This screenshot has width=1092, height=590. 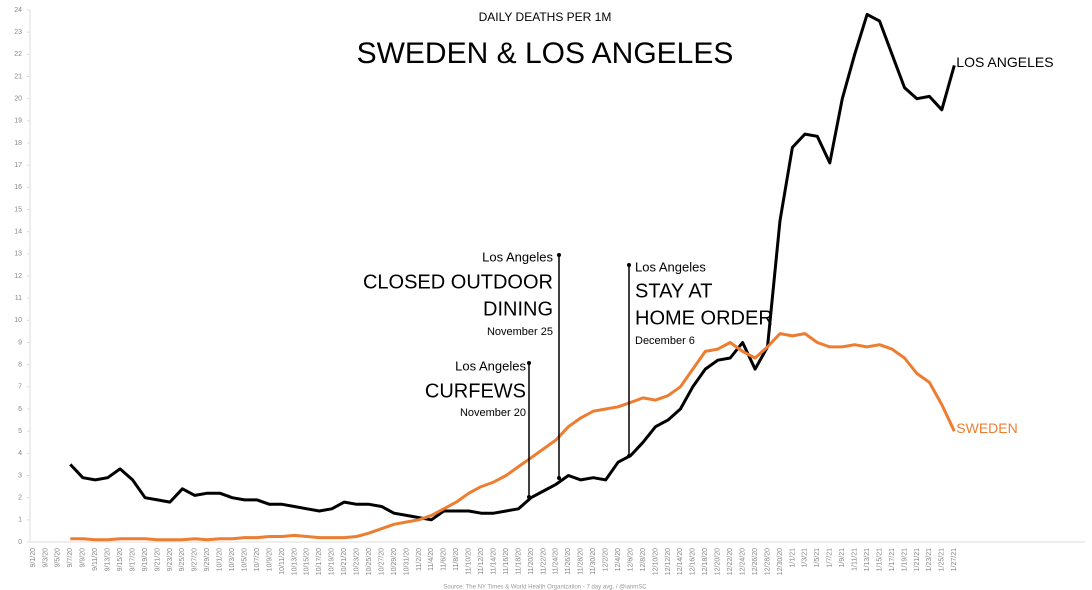 What do you see at coordinates (792, 558) in the screenshot?
I see `x-tick-label: 1/1/21` at bounding box center [792, 558].